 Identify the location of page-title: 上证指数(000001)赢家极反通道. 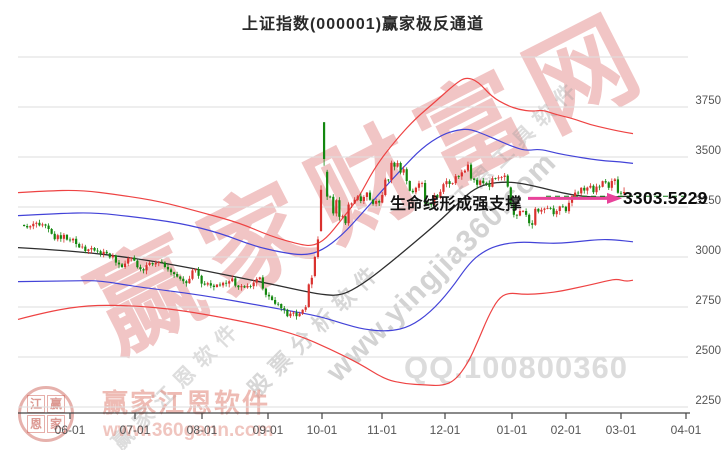
(363, 24).